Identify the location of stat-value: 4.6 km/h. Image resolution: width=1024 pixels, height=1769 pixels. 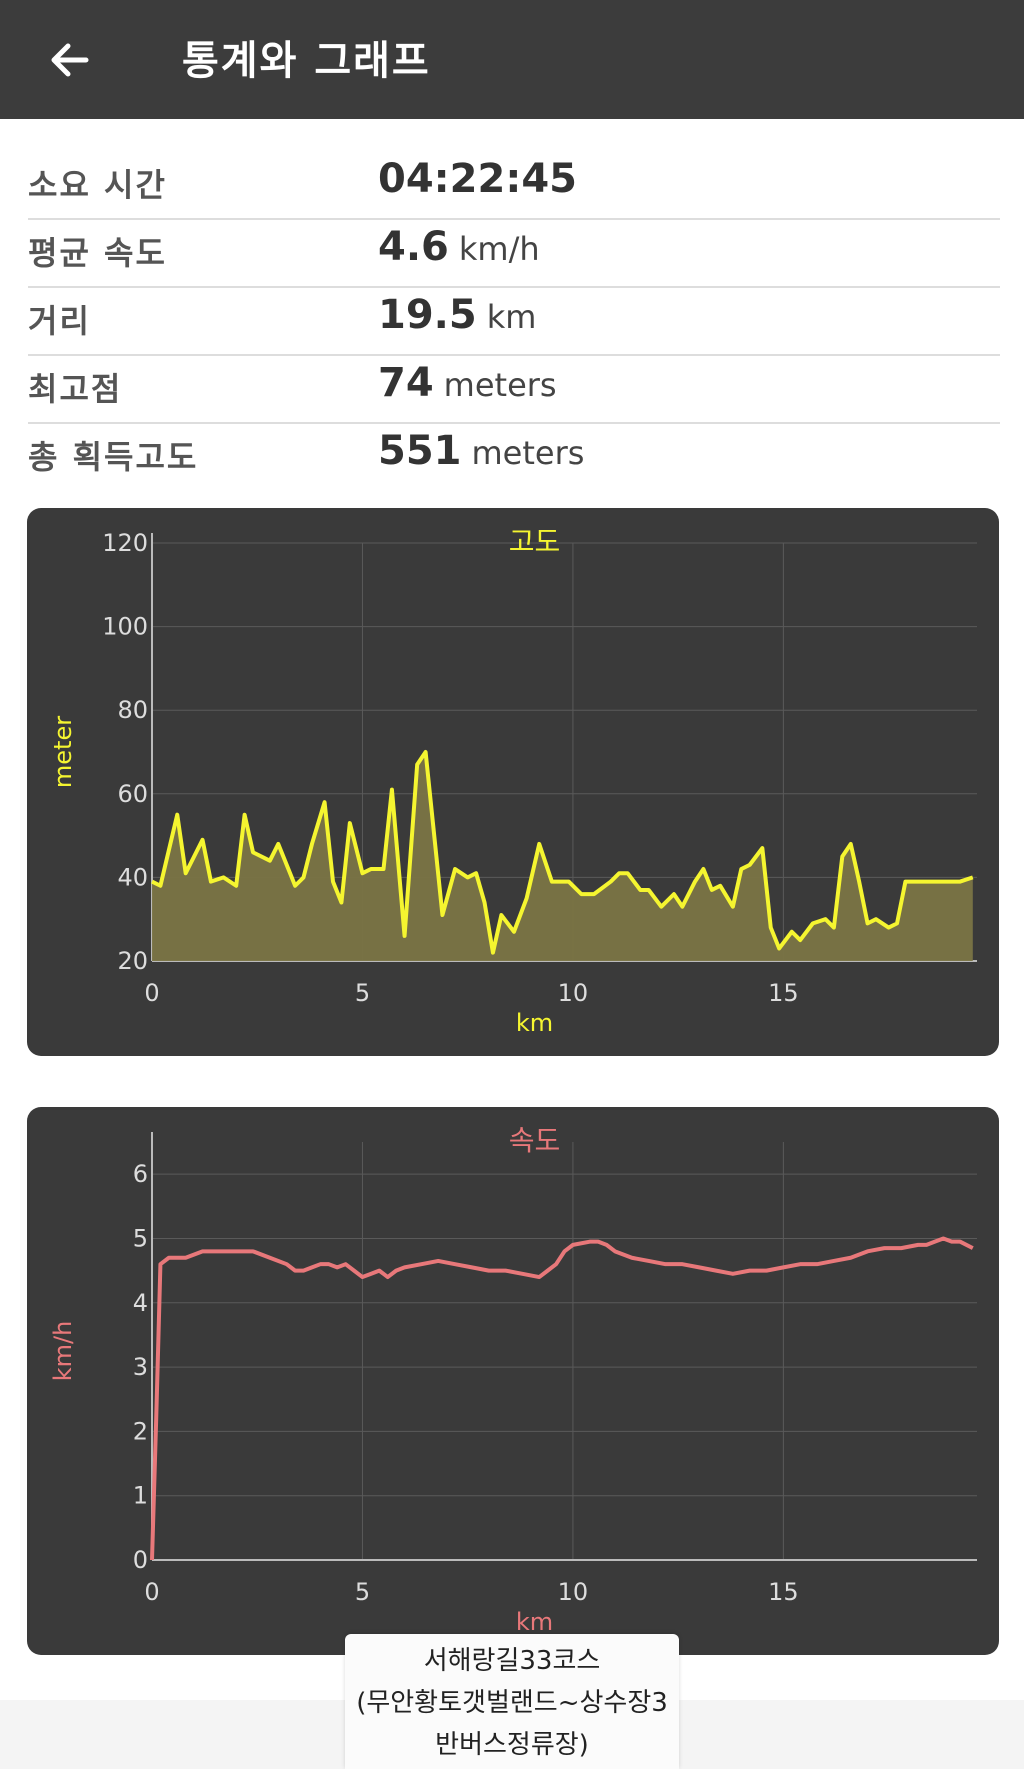
(459, 247).